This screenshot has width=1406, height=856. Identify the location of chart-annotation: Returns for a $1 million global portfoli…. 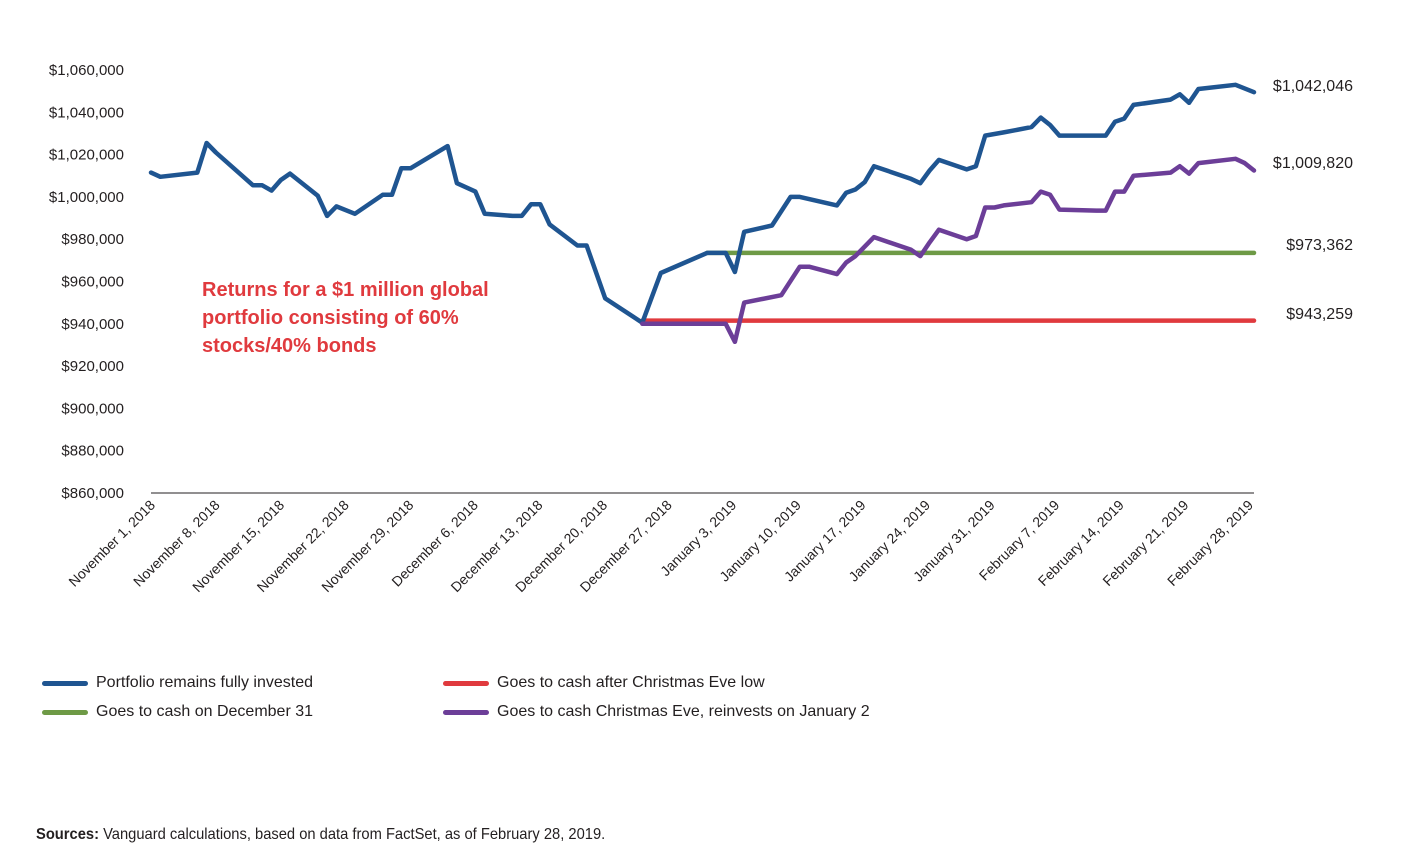
(345, 318).